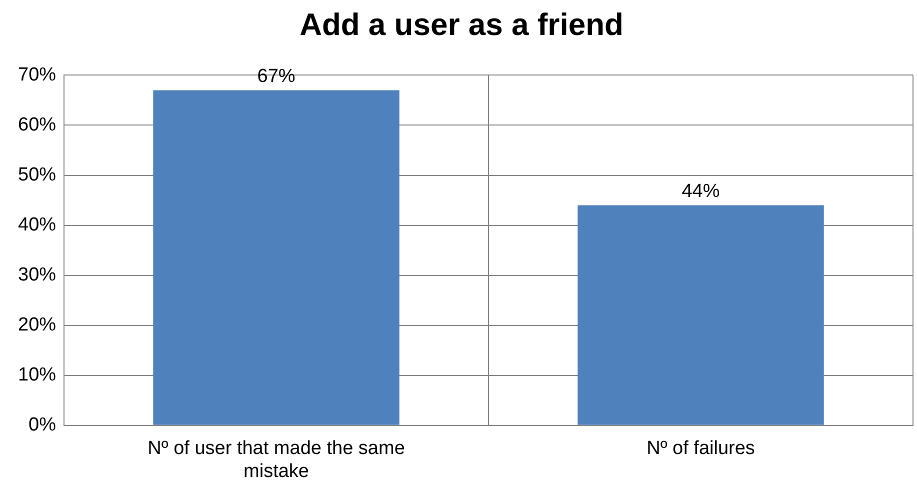 The image size is (917, 499). I want to click on y-tick-label: 50%, so click(37, 175).